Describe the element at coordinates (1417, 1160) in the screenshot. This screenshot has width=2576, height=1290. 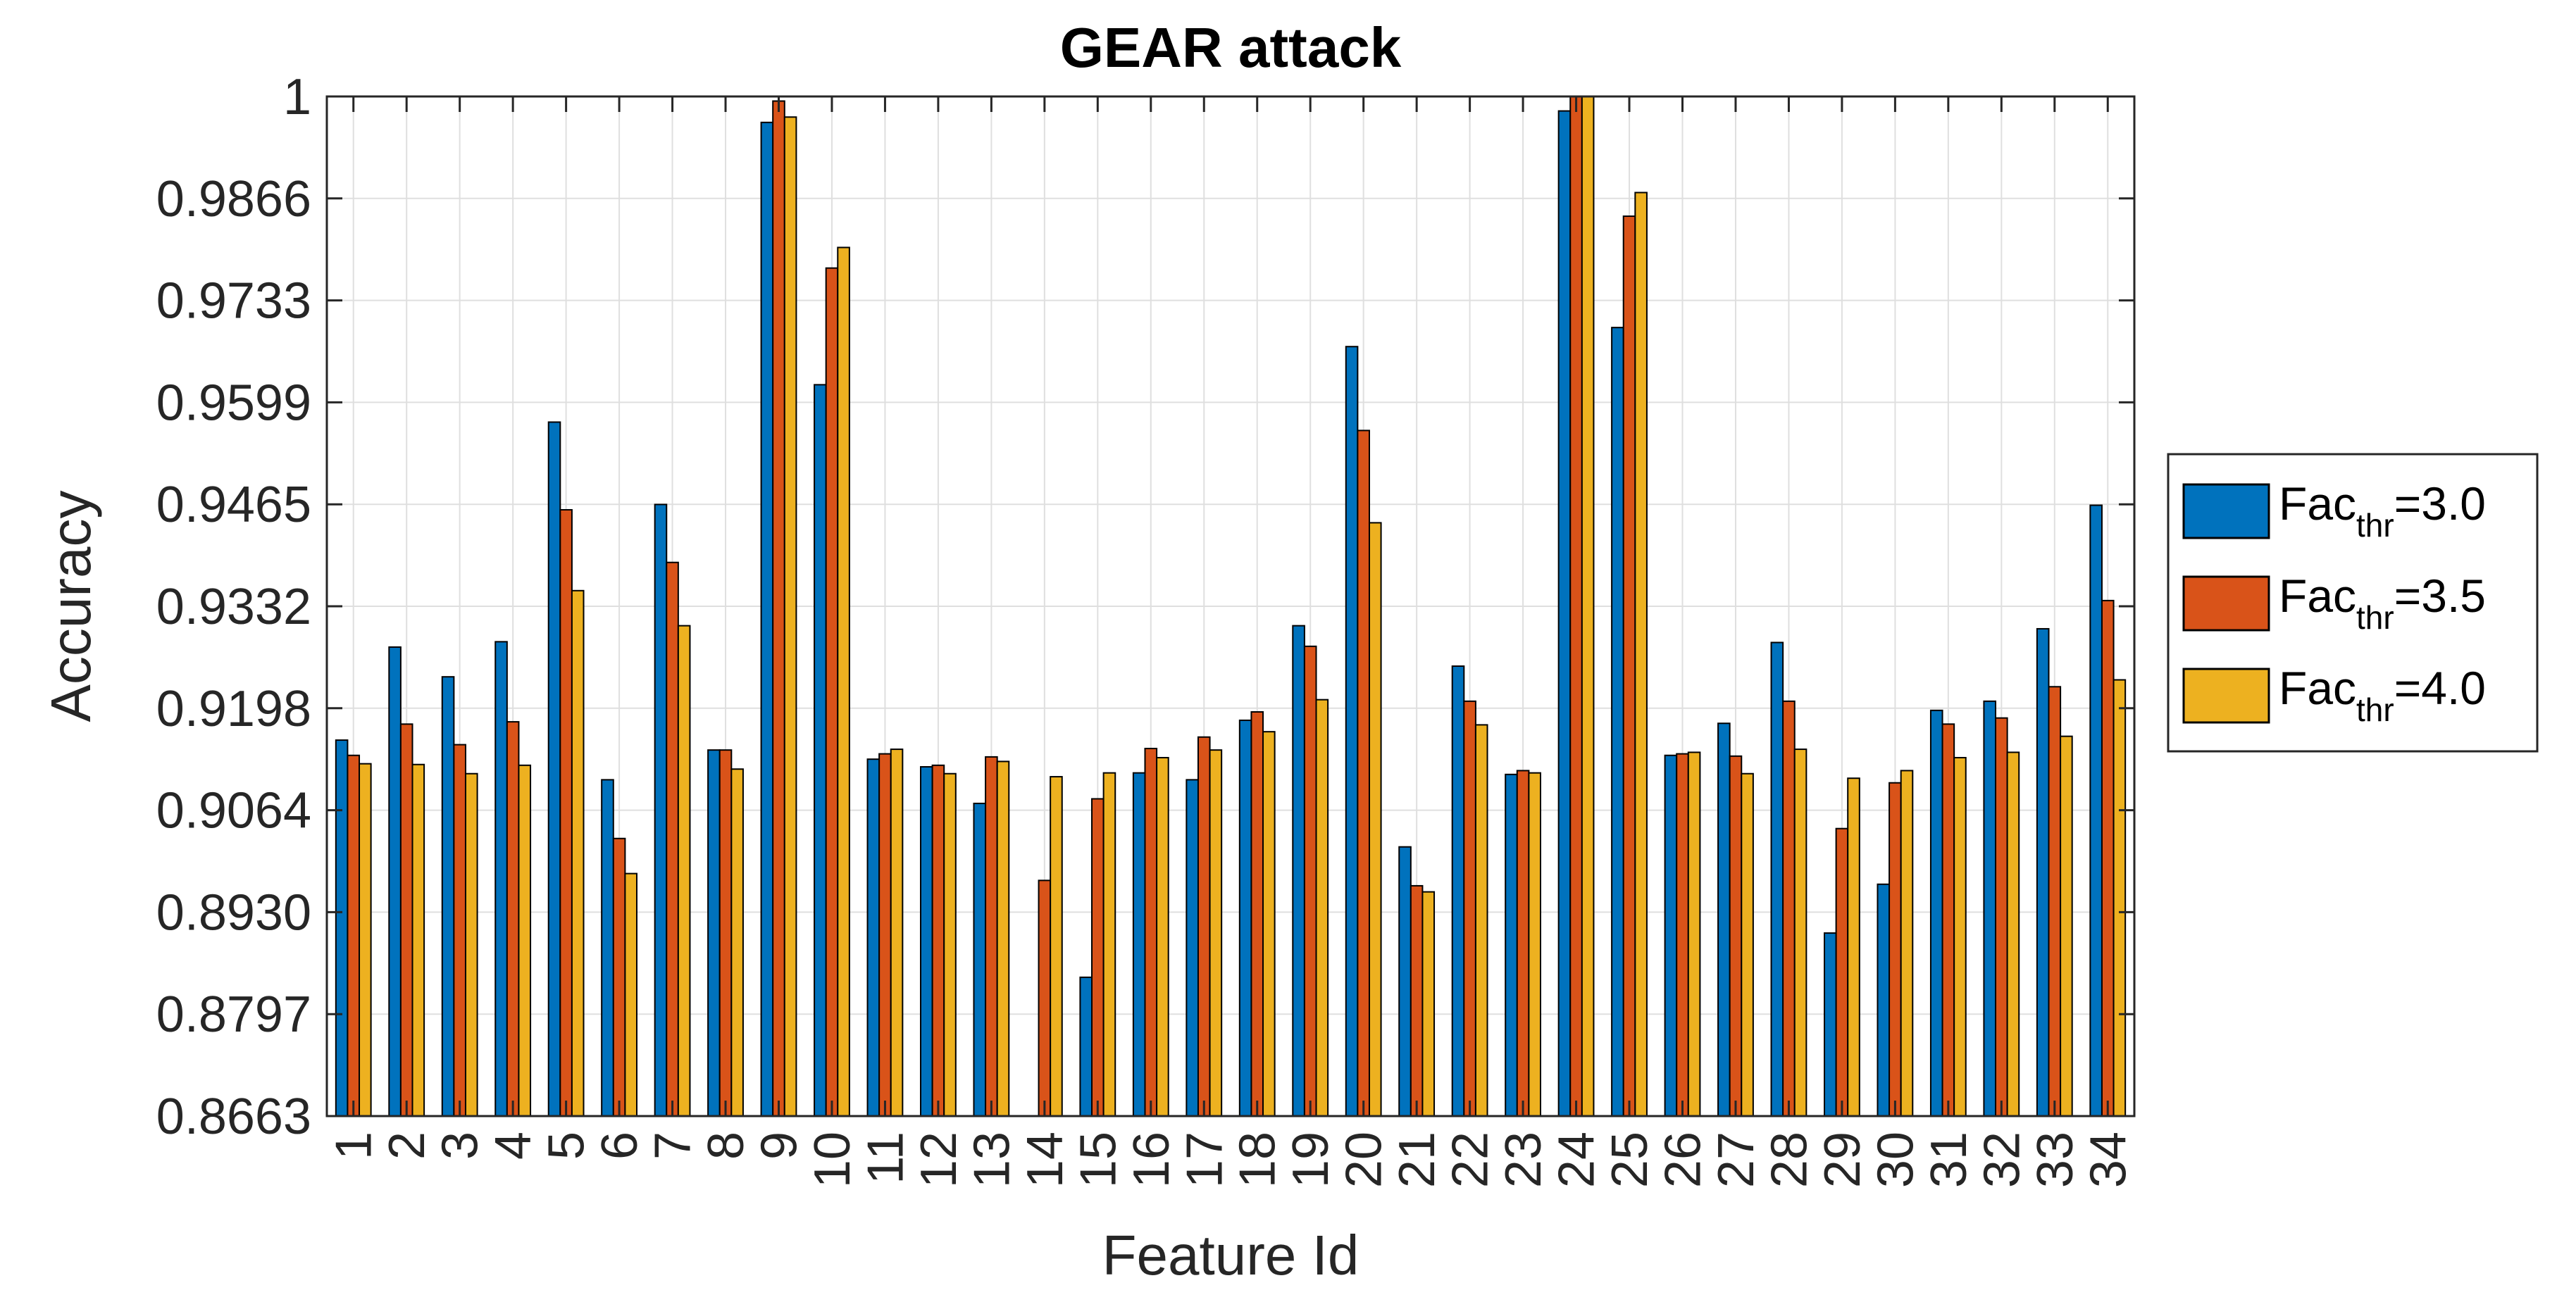
I see `x-tick-label: 21` at that location.